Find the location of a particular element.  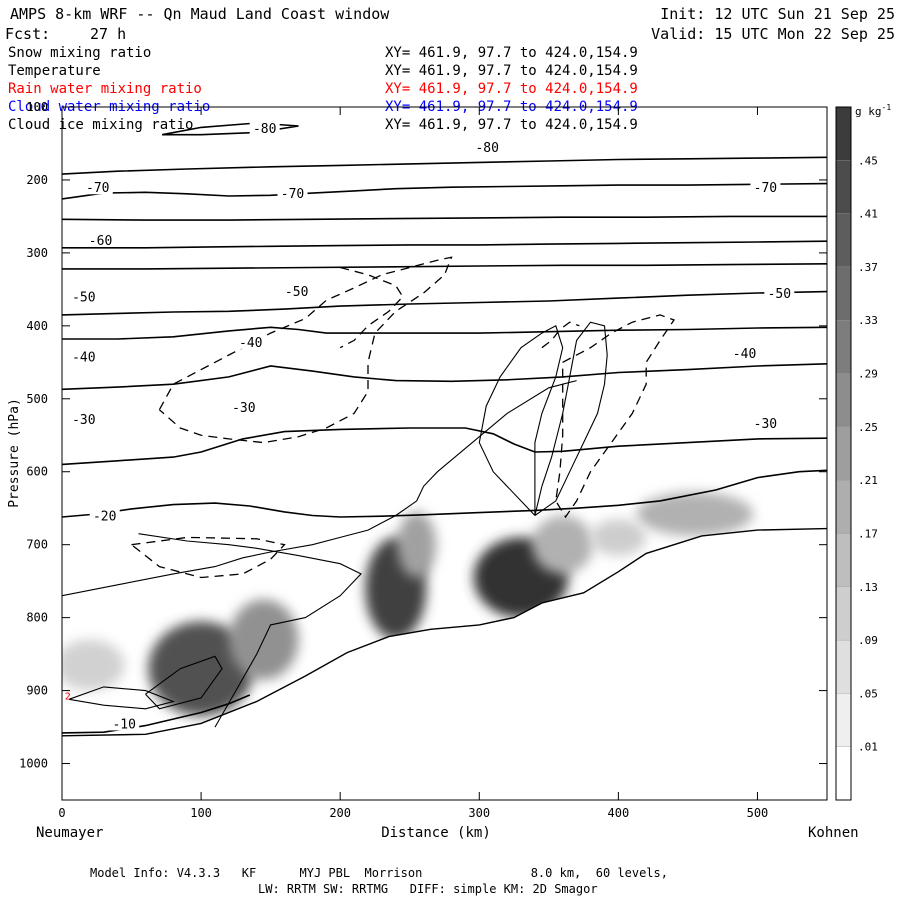

y-tick-label-0: 100 is located at coordinates (37, 107).